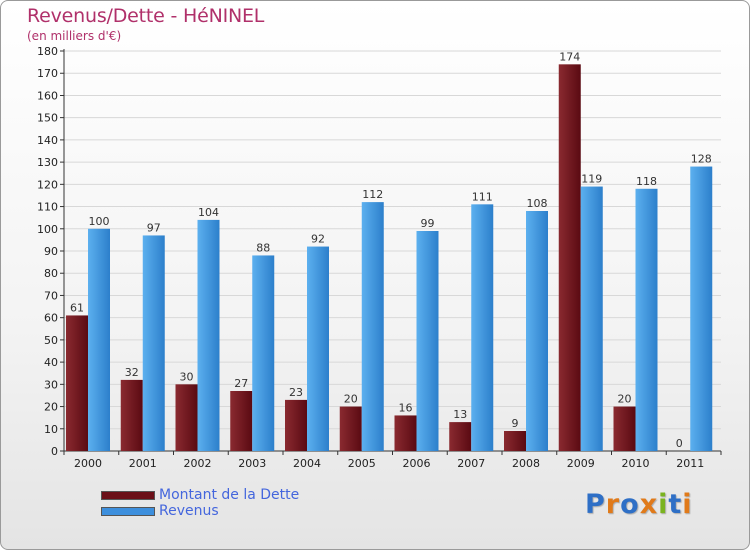  Describe the element at coordinates (128, 495) in the screenshot. I see `legend-swatch-dette` at that location.